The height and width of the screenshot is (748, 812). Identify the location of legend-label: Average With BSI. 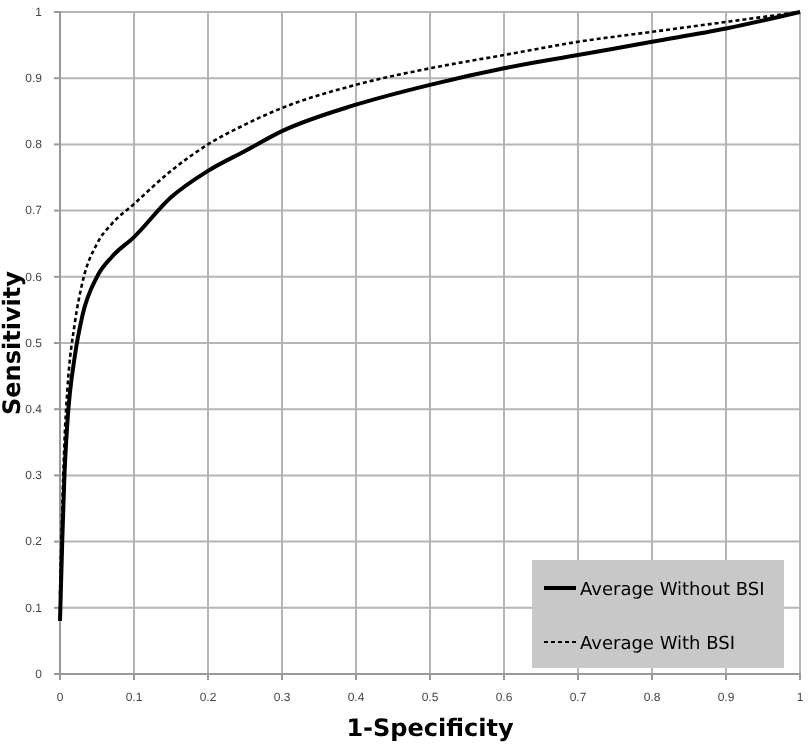
(657, 645).